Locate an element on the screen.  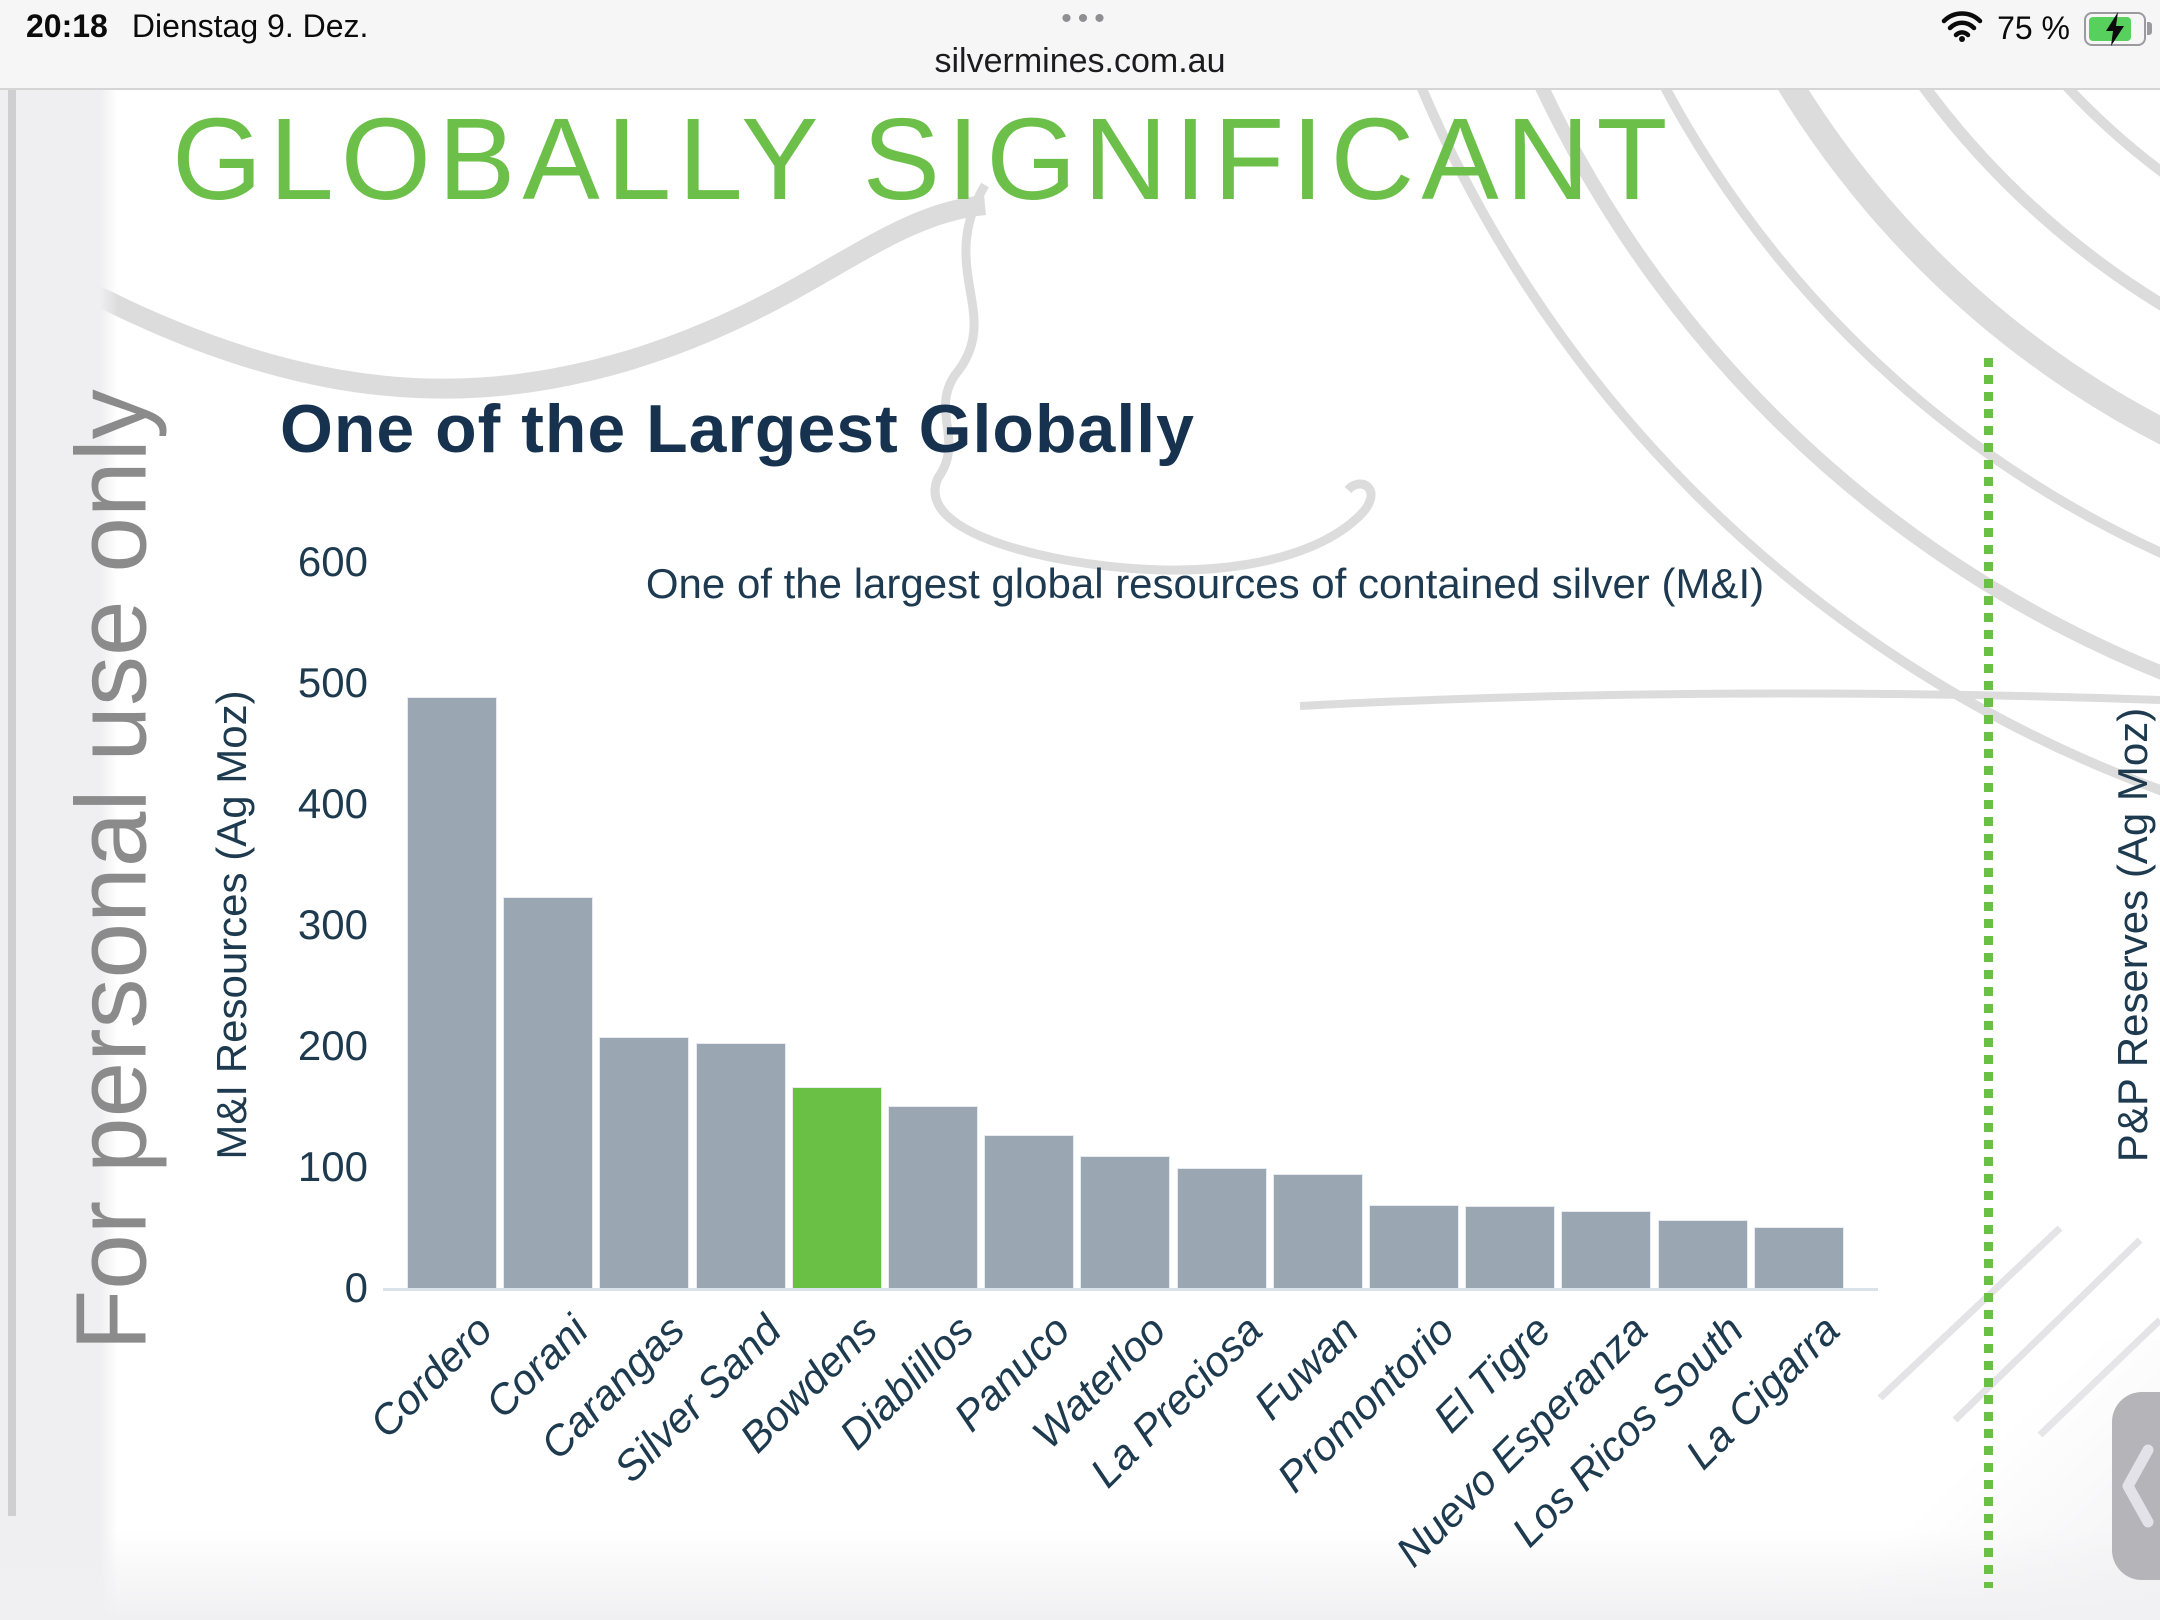
chevron-left-icon is located at coordinates (2138, 1486).